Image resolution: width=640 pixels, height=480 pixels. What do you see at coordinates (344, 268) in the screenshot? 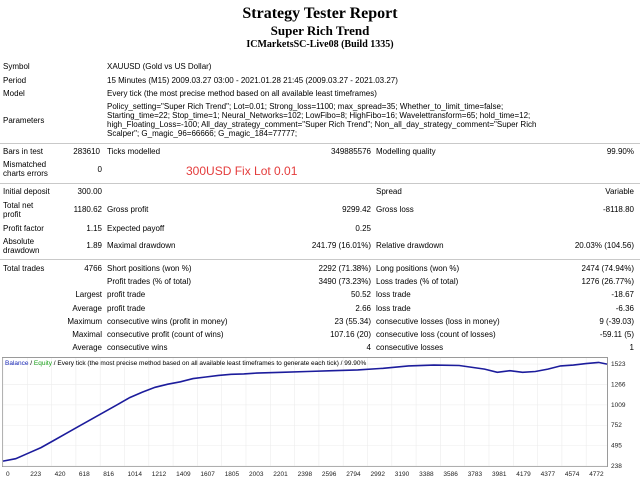
I see `short-value: 2292 (71.38%)` at bounding box center [344, 268].